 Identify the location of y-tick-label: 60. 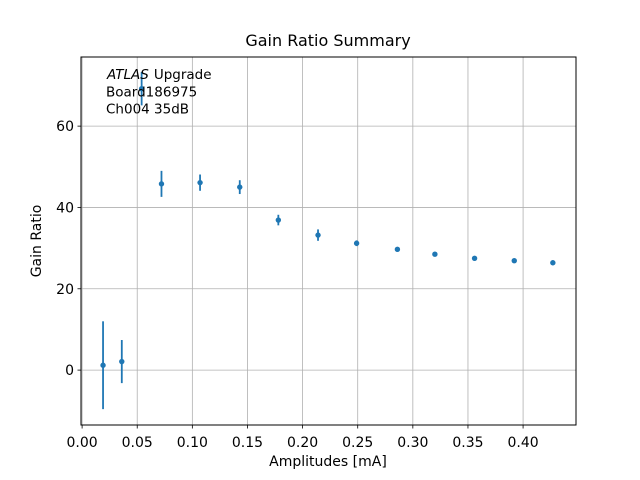
(65, 127).